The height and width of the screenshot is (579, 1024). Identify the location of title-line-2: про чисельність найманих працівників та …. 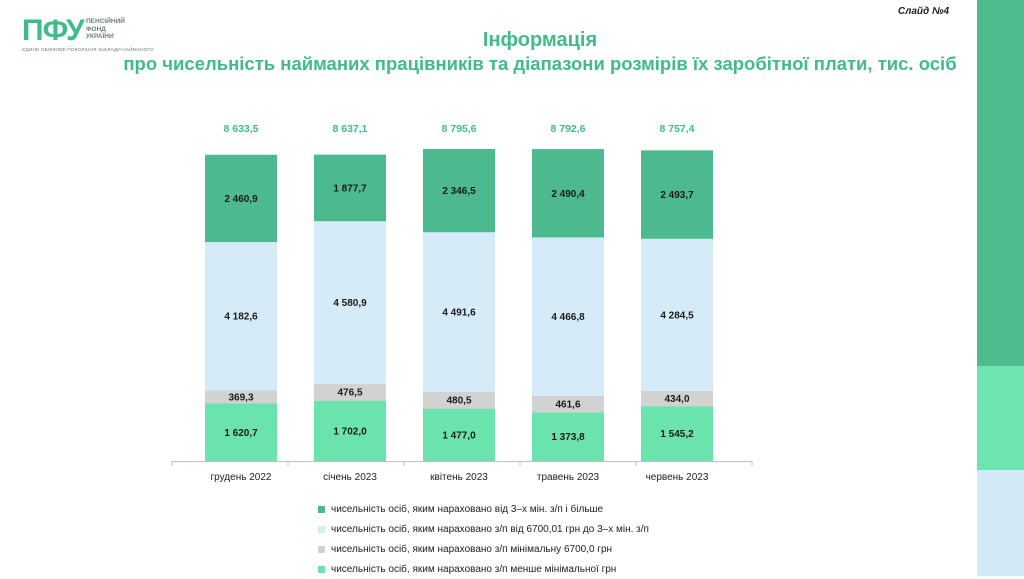
(540, 63).